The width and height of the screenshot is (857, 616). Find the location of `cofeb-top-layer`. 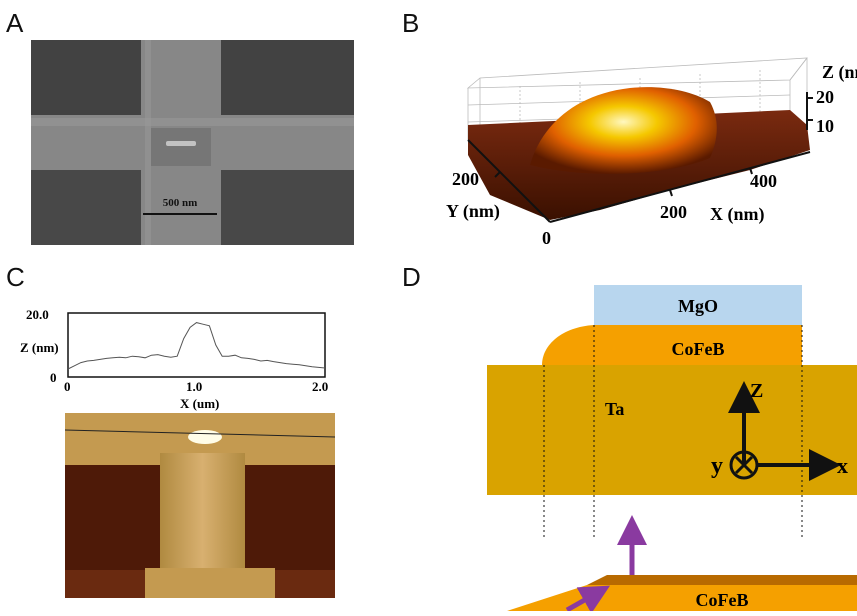

cofeb-top-layer is located at coordinates (672, 345).